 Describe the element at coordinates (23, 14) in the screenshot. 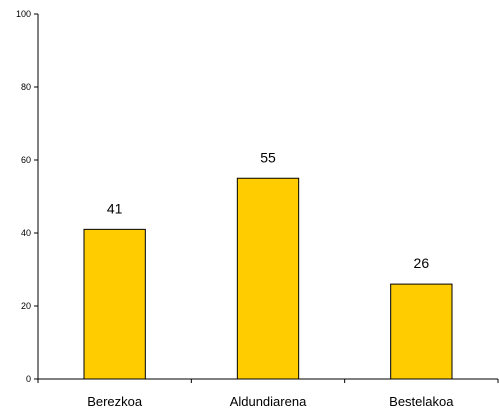

I see `y-tick-label: 100` at that location.